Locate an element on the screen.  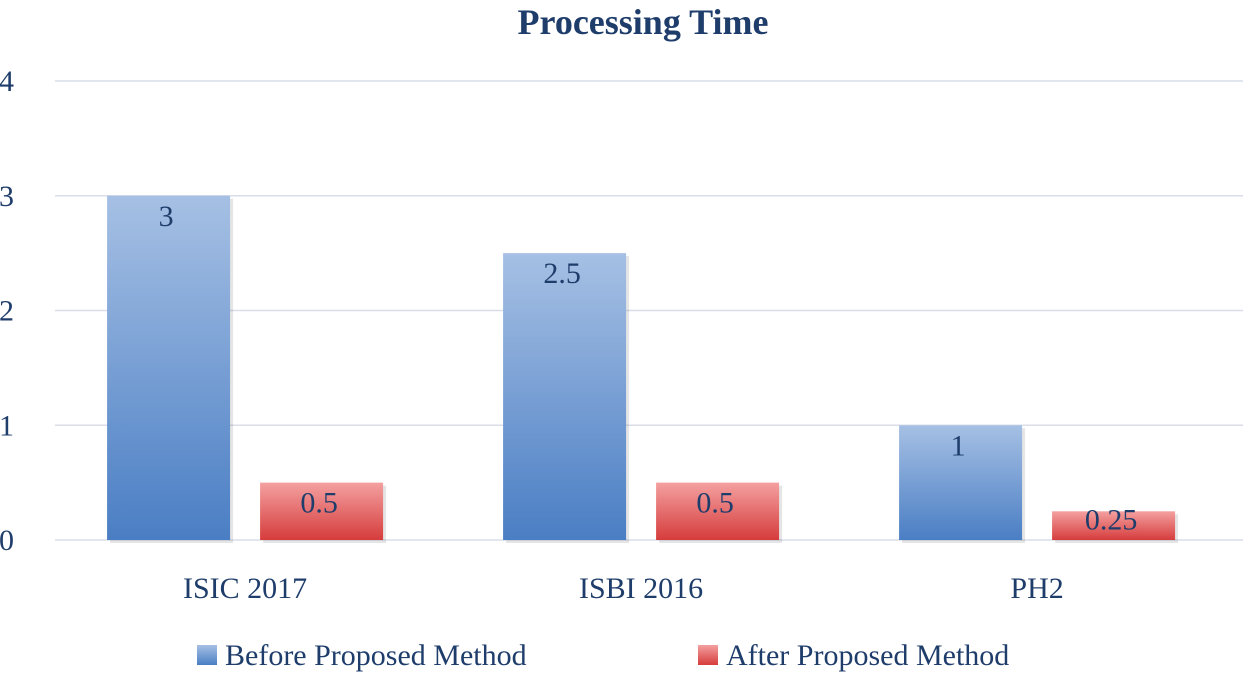
bar-value-label: 2.5 is located at coordinates (562, 273).